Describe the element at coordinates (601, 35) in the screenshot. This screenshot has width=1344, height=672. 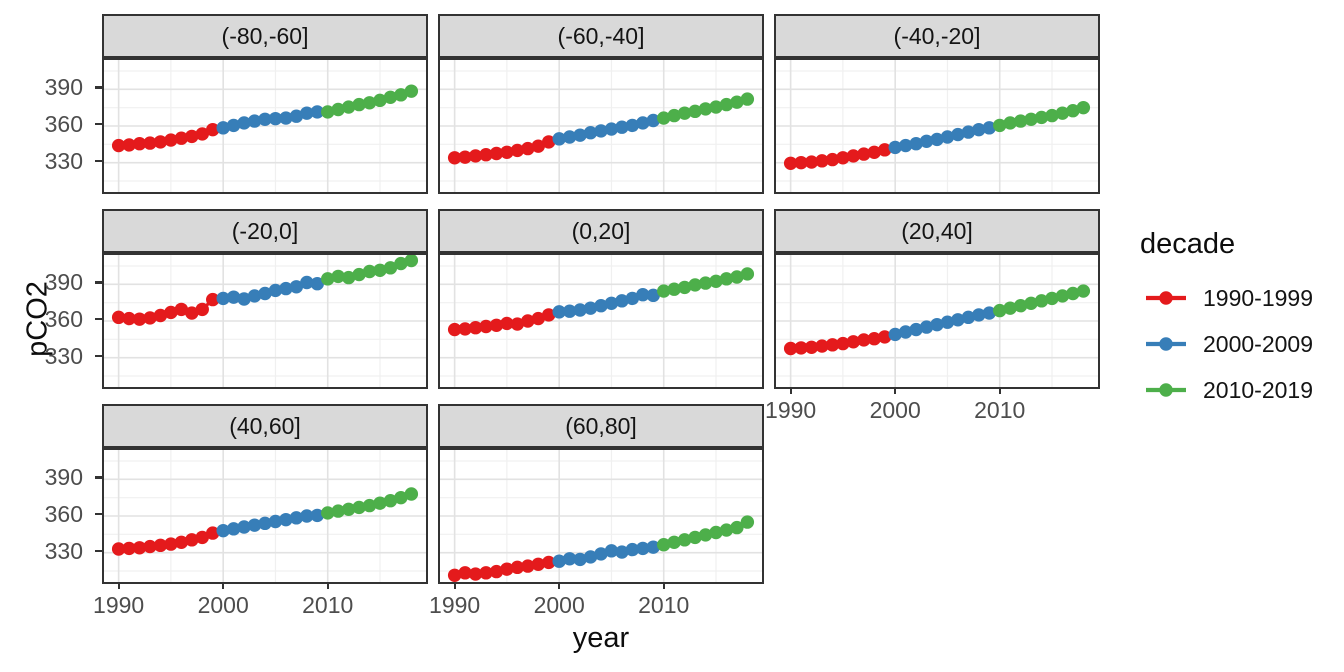
I see `facet-strip-label: (-60,-40]` at that location.